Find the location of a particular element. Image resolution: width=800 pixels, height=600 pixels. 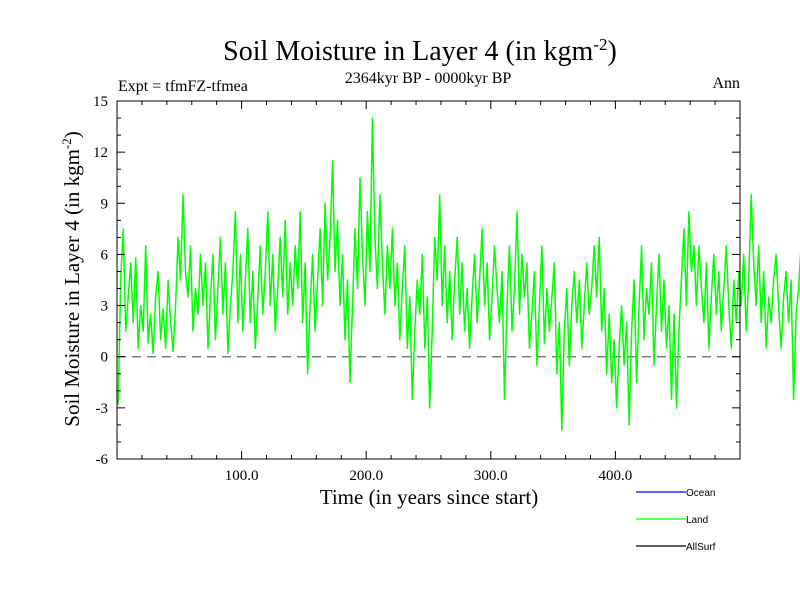

legend: Ocean Land AllSurf is located at coordinates (676, 520).